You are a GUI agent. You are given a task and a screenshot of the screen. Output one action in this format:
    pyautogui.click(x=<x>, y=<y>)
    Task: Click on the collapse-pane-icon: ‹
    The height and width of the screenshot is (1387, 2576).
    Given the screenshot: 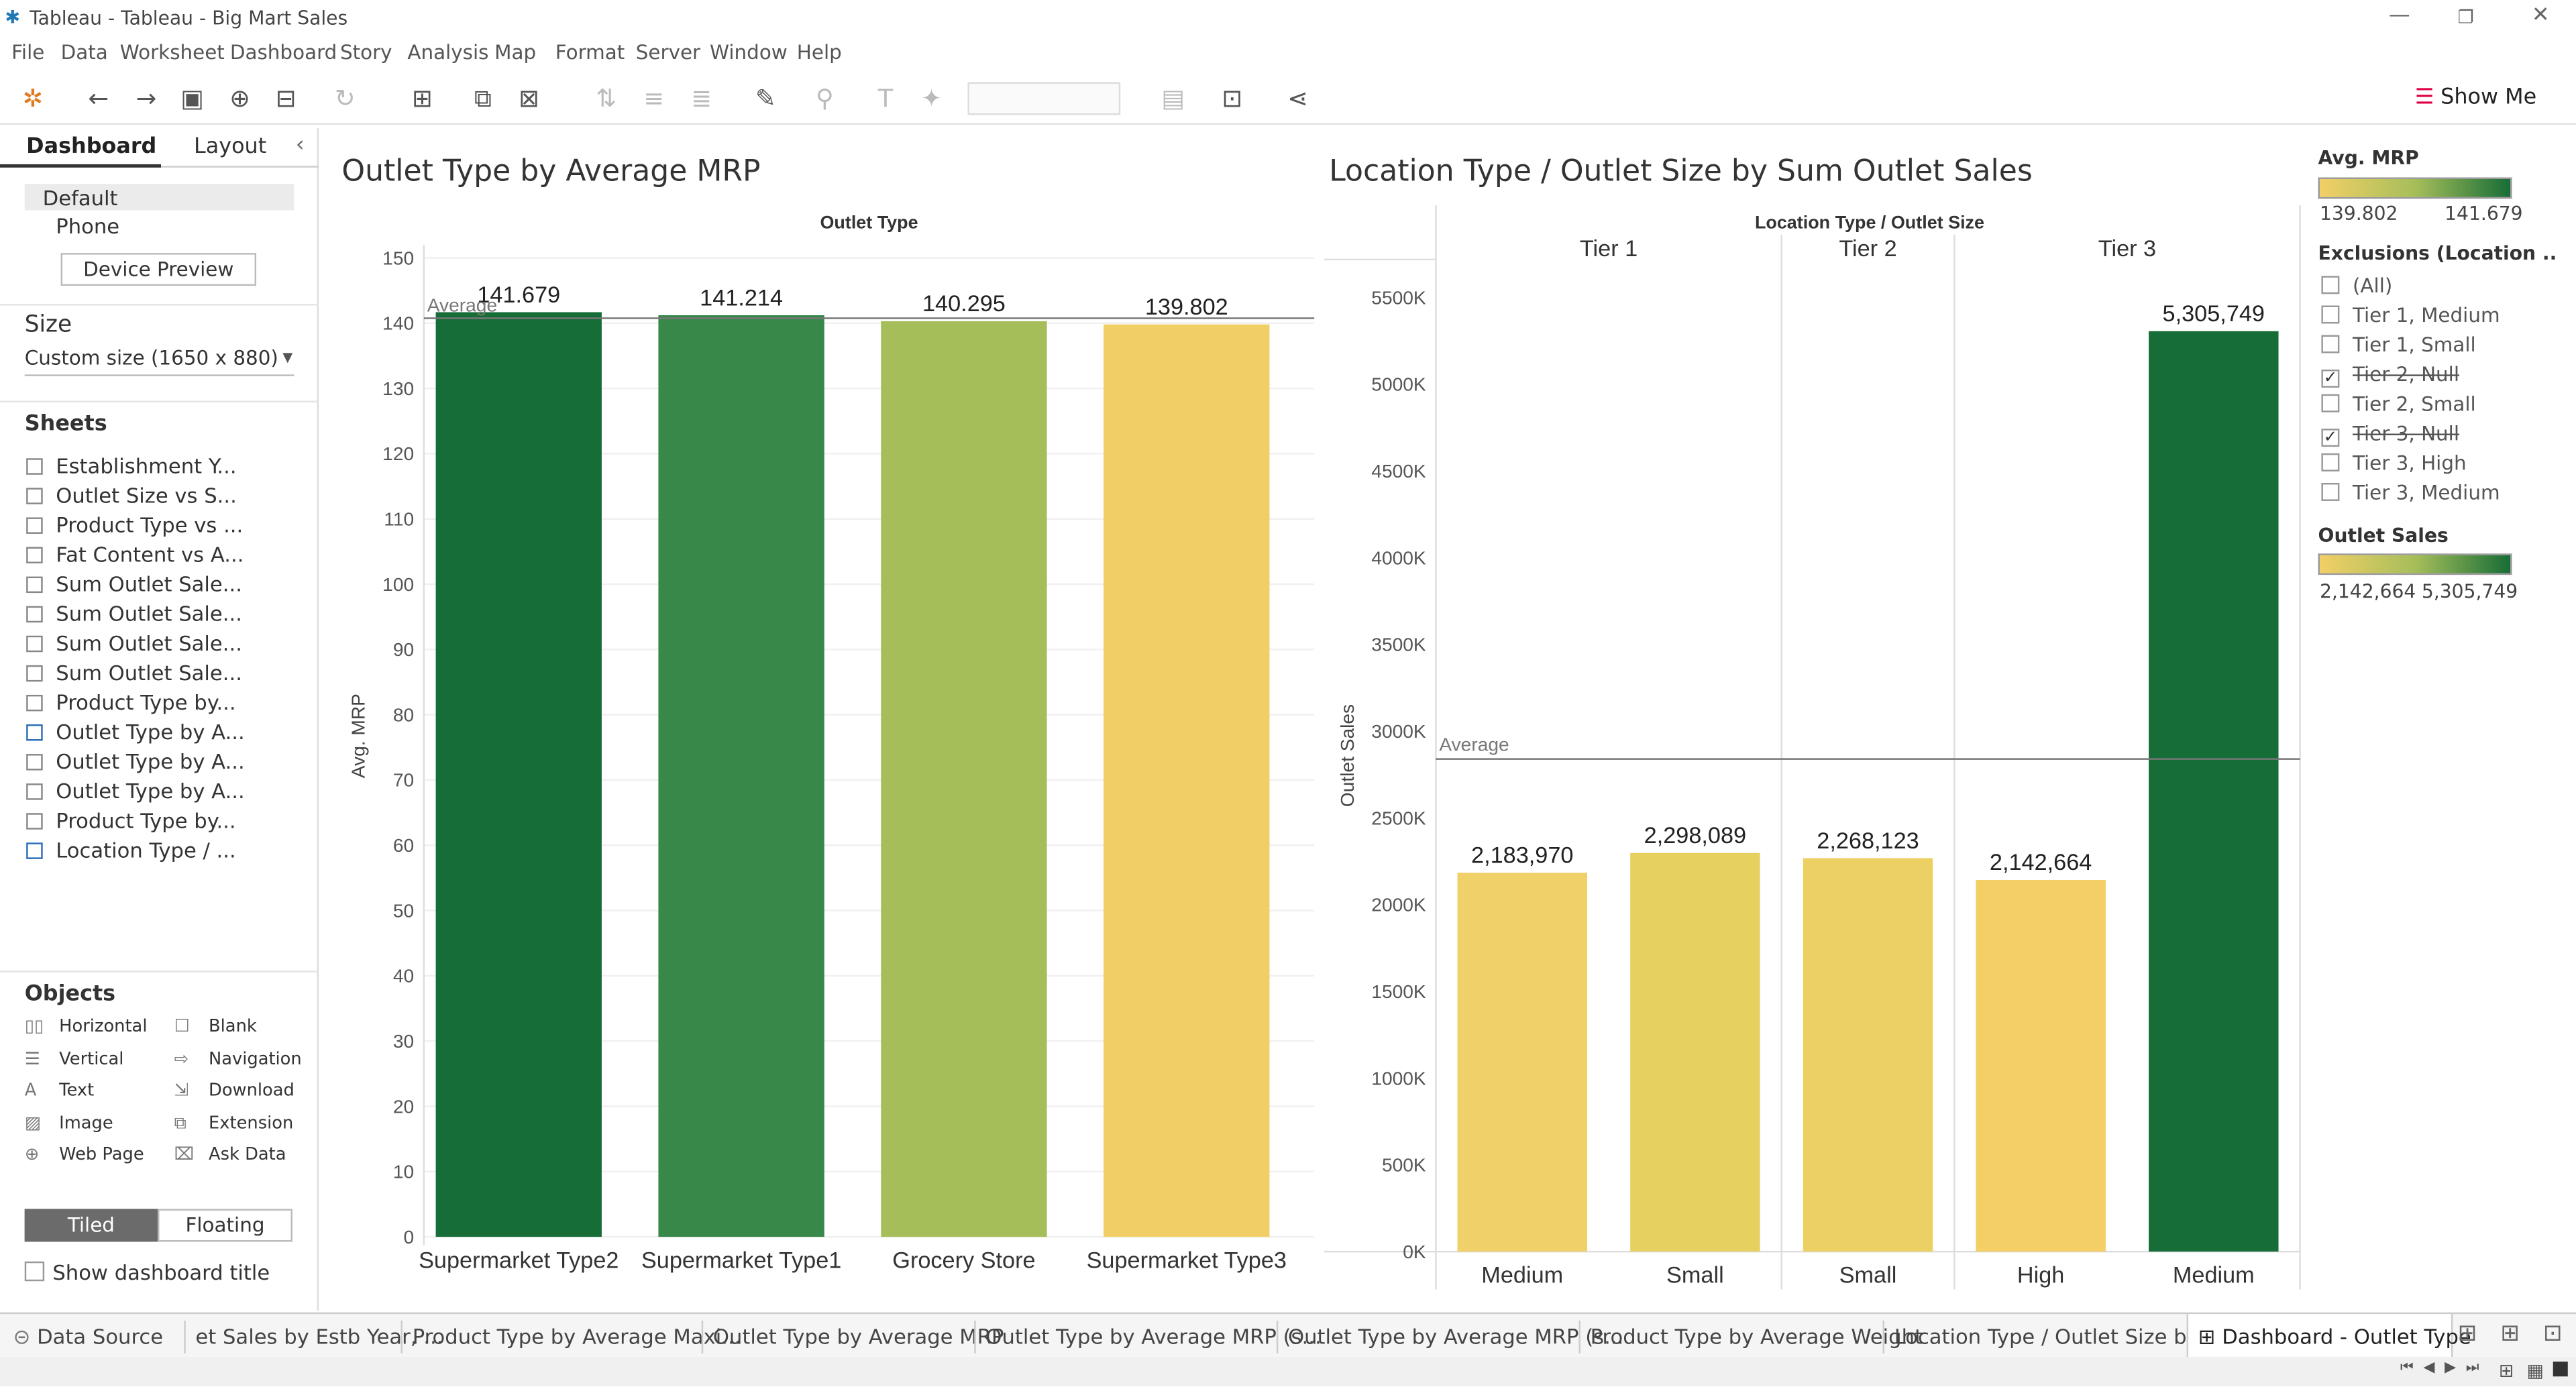 What is the action you would take?
    pyautogui.click(x=300, y=145)
    